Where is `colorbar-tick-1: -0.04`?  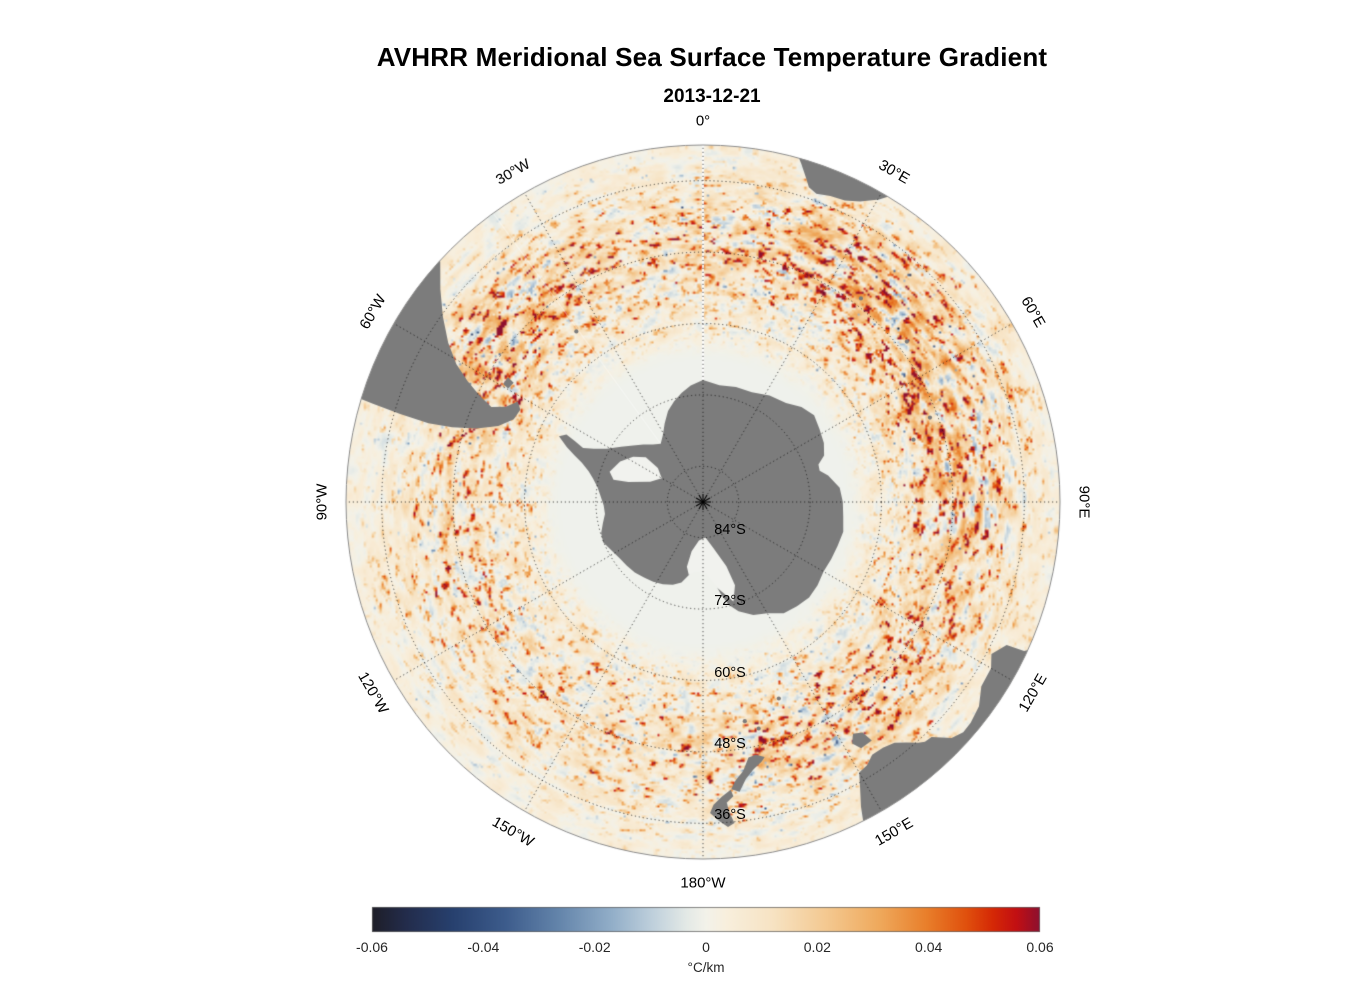 colorbar-tick-1: -0.04 is located at coordinates (483, 947).